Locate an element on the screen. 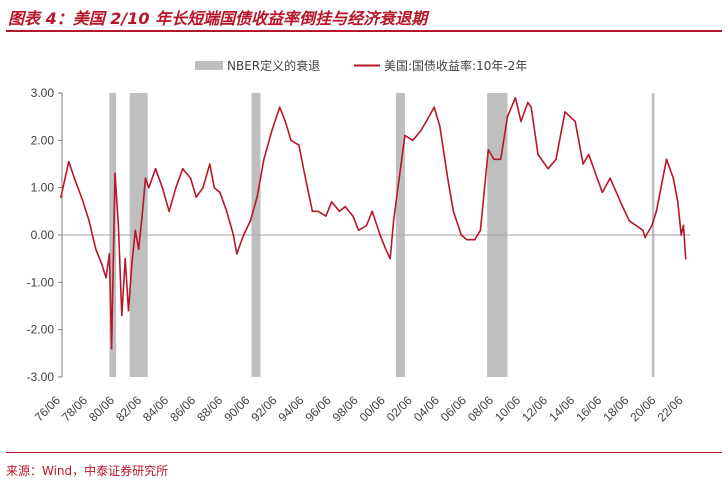  x-tick-label: 80/06 is located at coordinates (101, 408).